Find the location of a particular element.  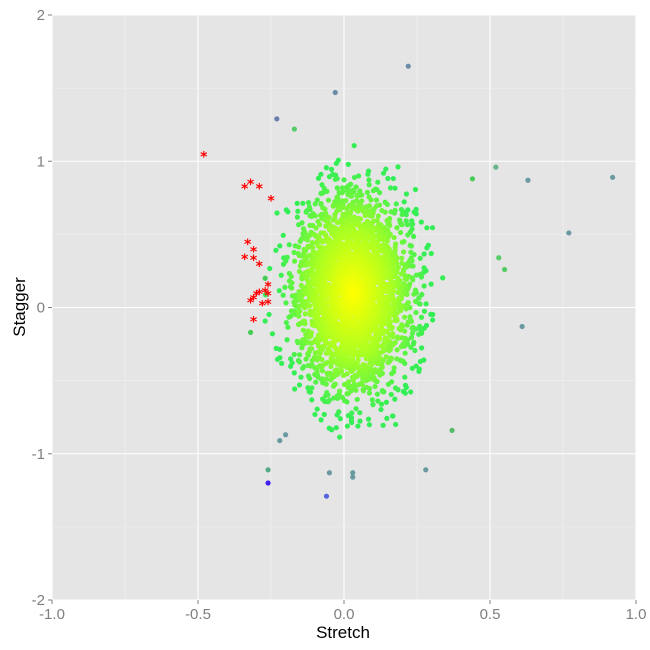

y-tick-label: 0 is located at coordinates (41, 308).